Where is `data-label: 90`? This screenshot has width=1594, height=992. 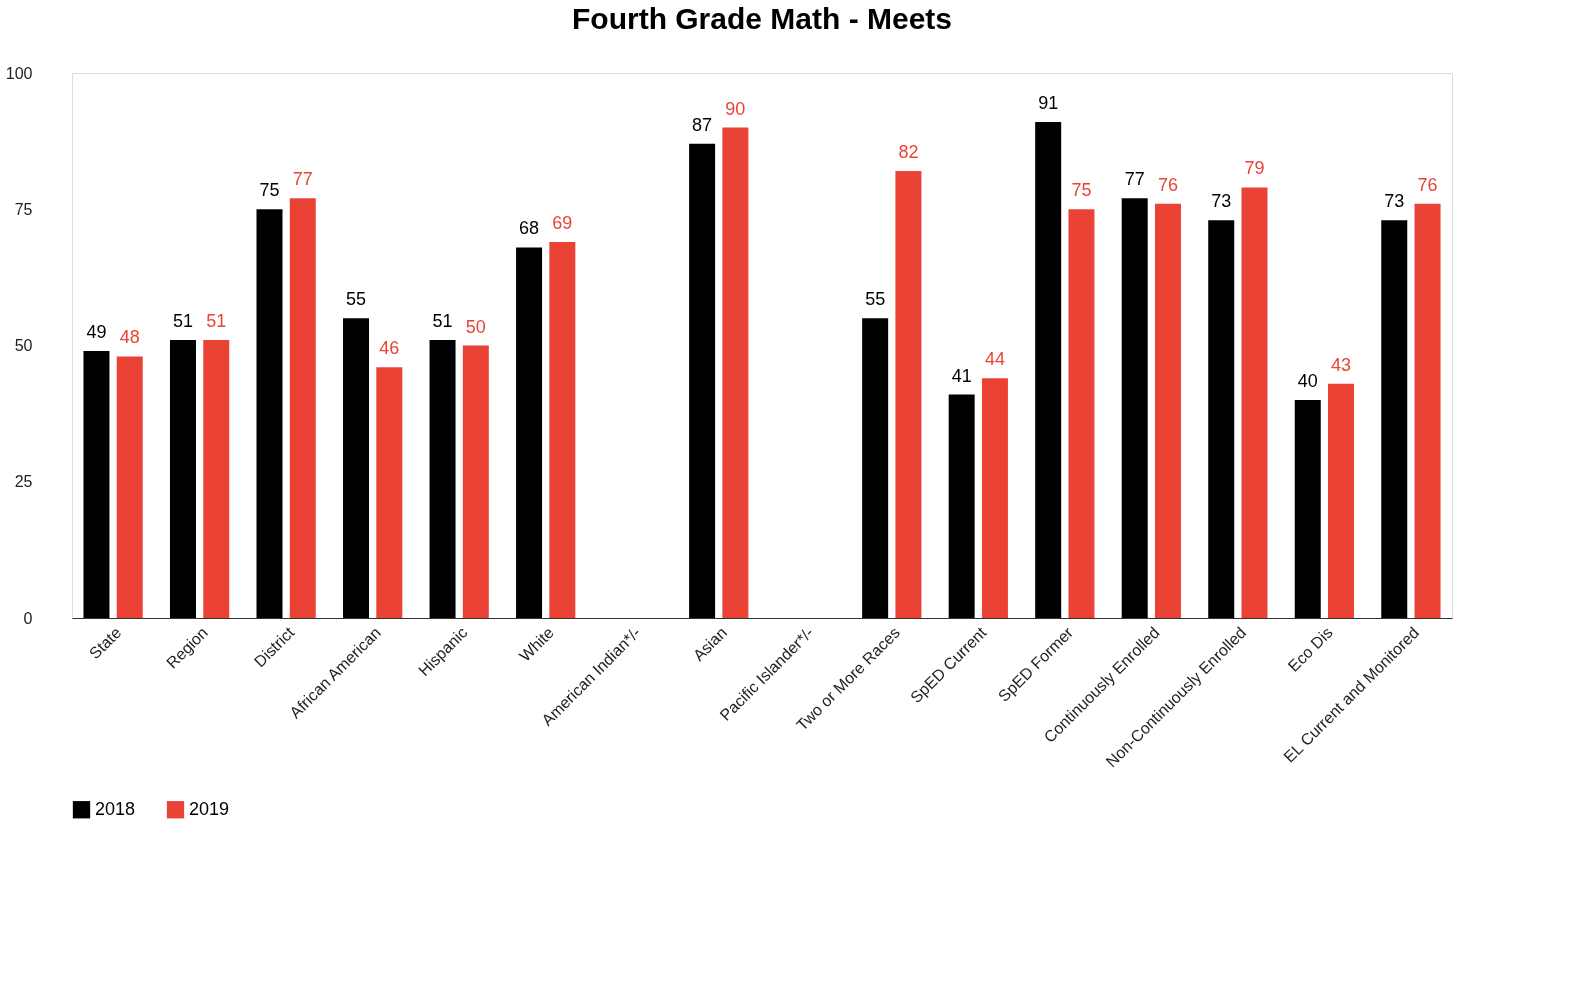
data-label: 90 is located at coordinates (735, 108).